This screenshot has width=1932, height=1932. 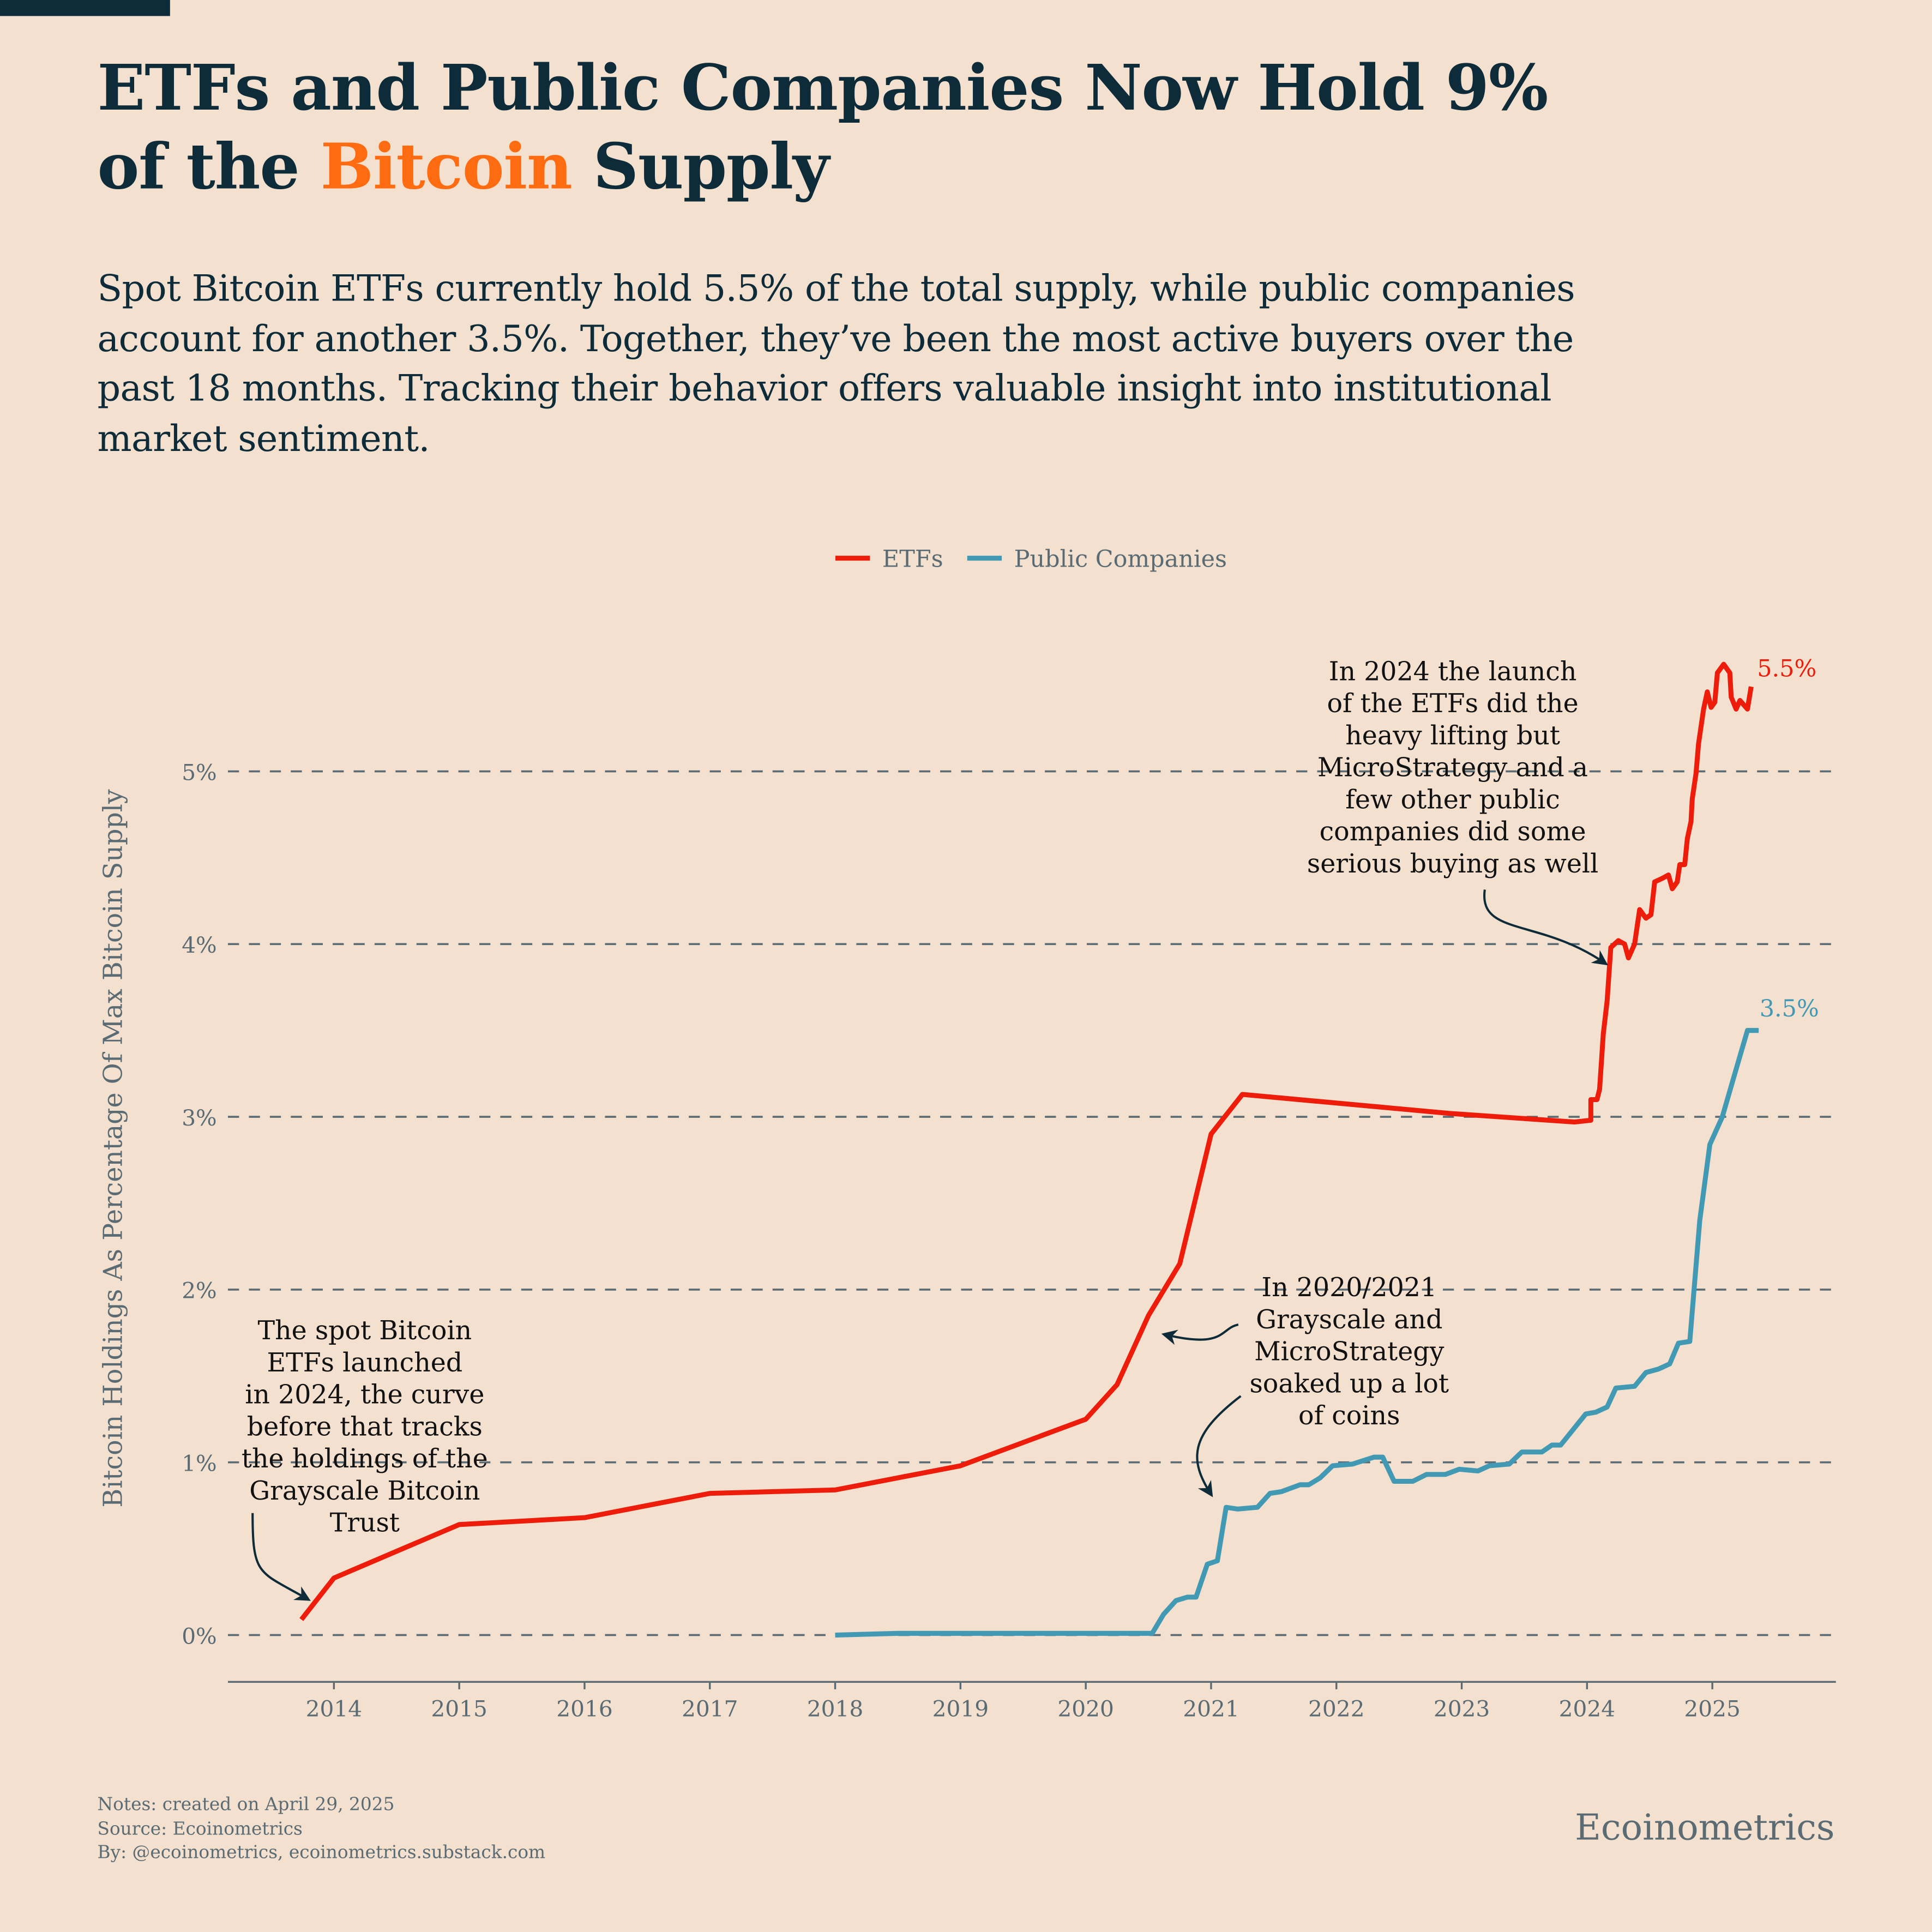 What do you see at coordinates (1462, 1709) in the screenshot?
I see `x-tick-label: 2023` at bounding box center [1462, 1709].